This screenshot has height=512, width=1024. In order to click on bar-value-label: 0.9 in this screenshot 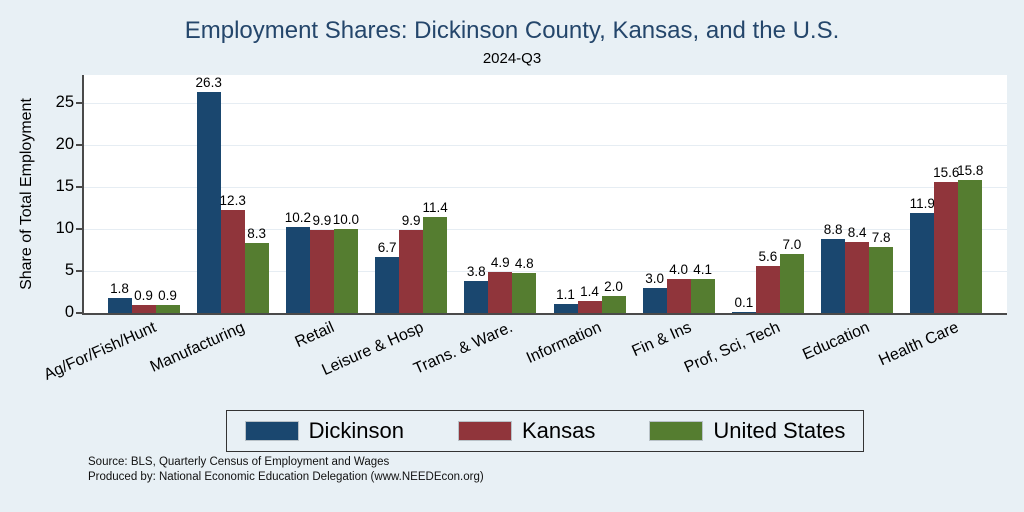, I will do `click(143, 295)`.